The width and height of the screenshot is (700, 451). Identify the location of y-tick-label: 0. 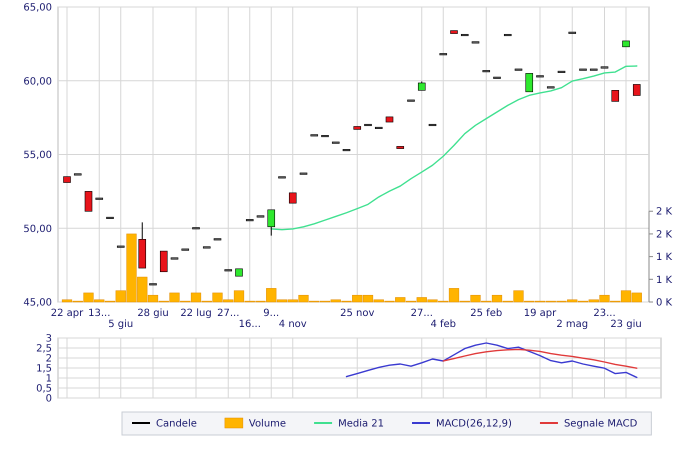
(49, 399).